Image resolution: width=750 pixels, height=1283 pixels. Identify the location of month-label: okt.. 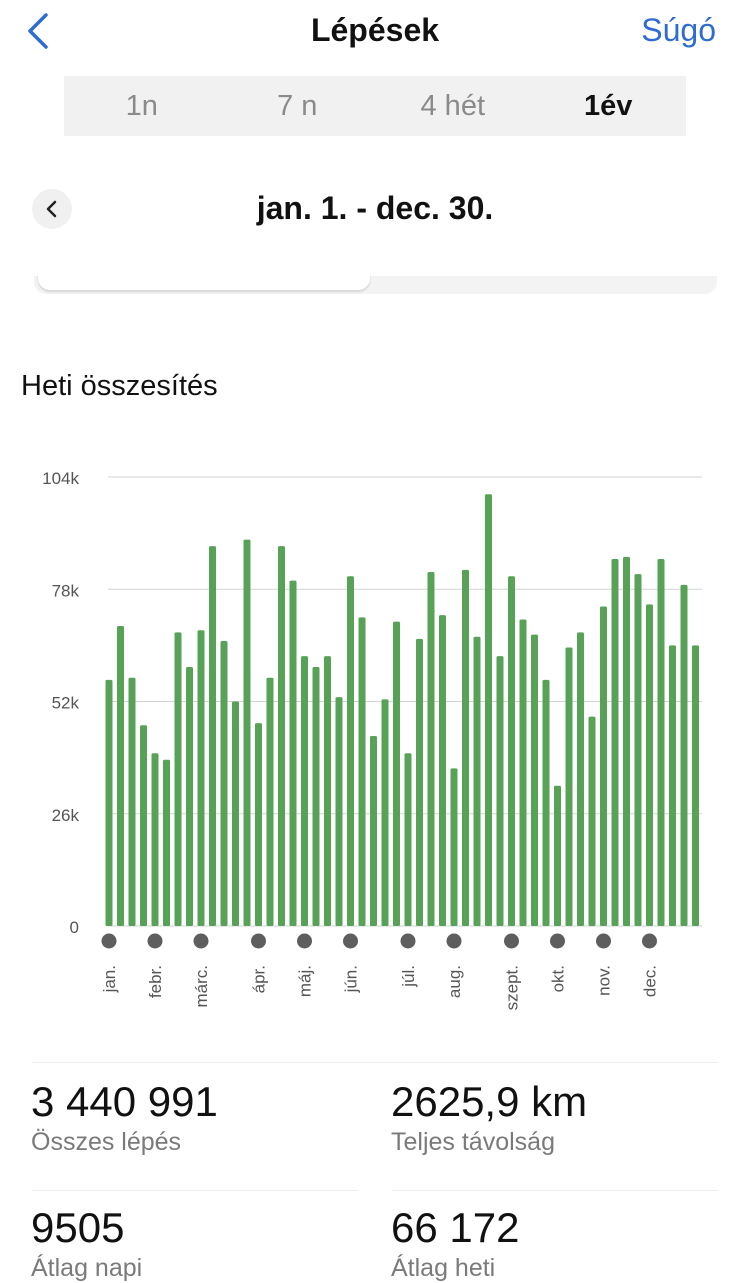
(558, 978).